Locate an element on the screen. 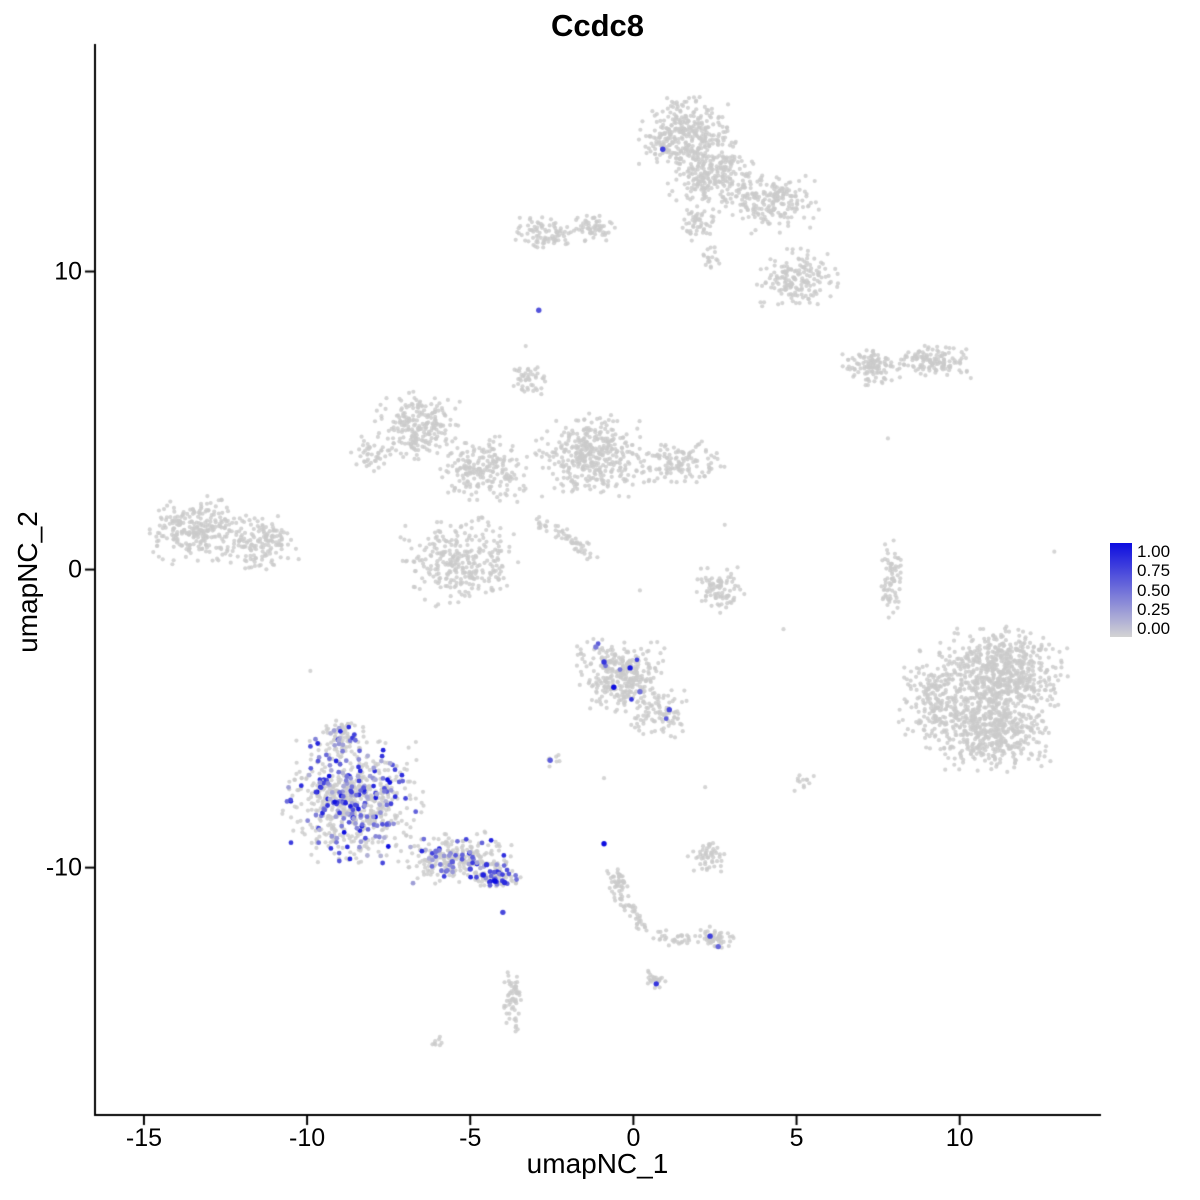  legend-label: 0.50 is located at coordinates (1154, 590).